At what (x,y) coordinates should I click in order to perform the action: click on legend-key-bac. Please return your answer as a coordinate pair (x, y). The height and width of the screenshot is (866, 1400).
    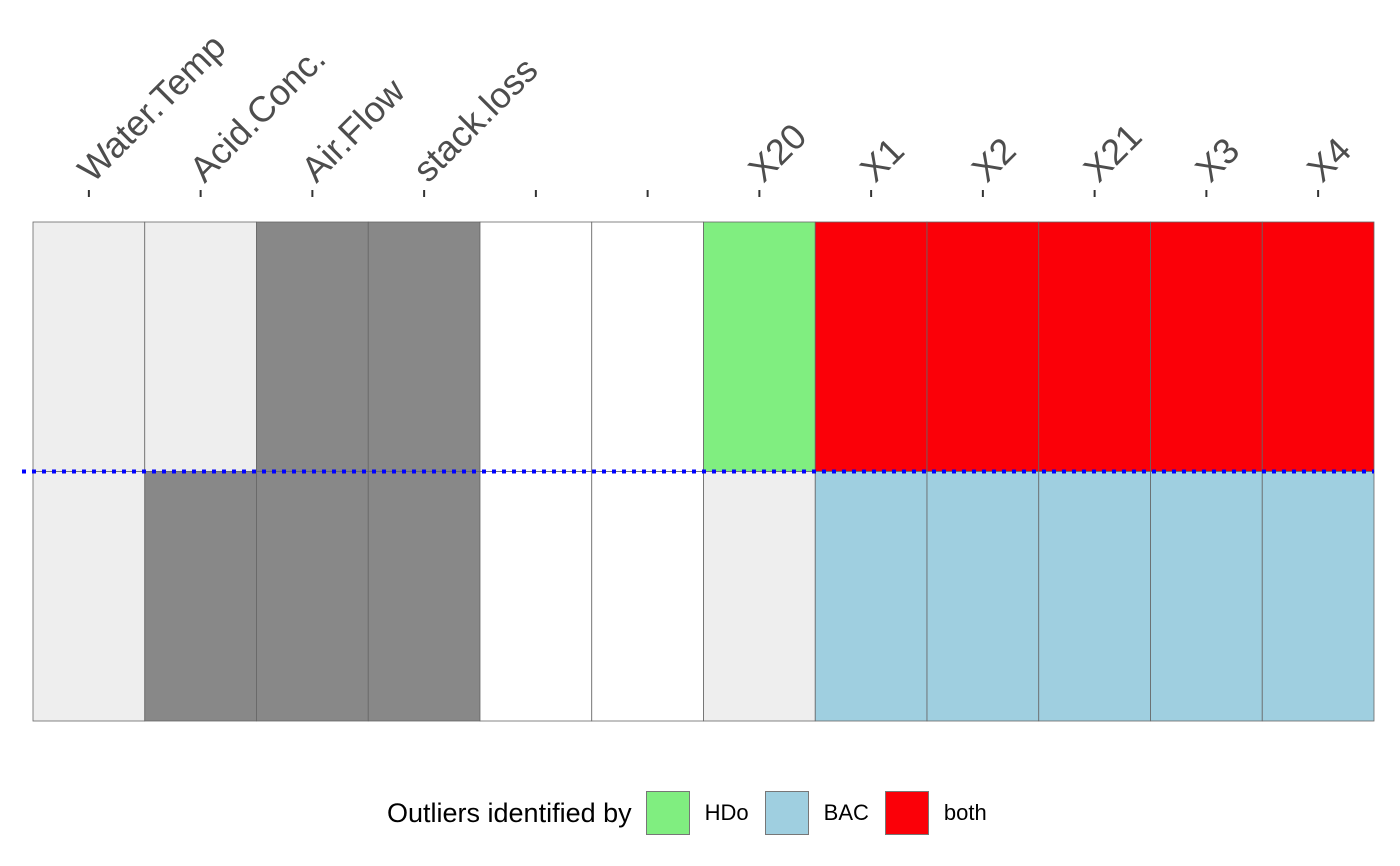
    Looking at the image, I should click on (786, 813).